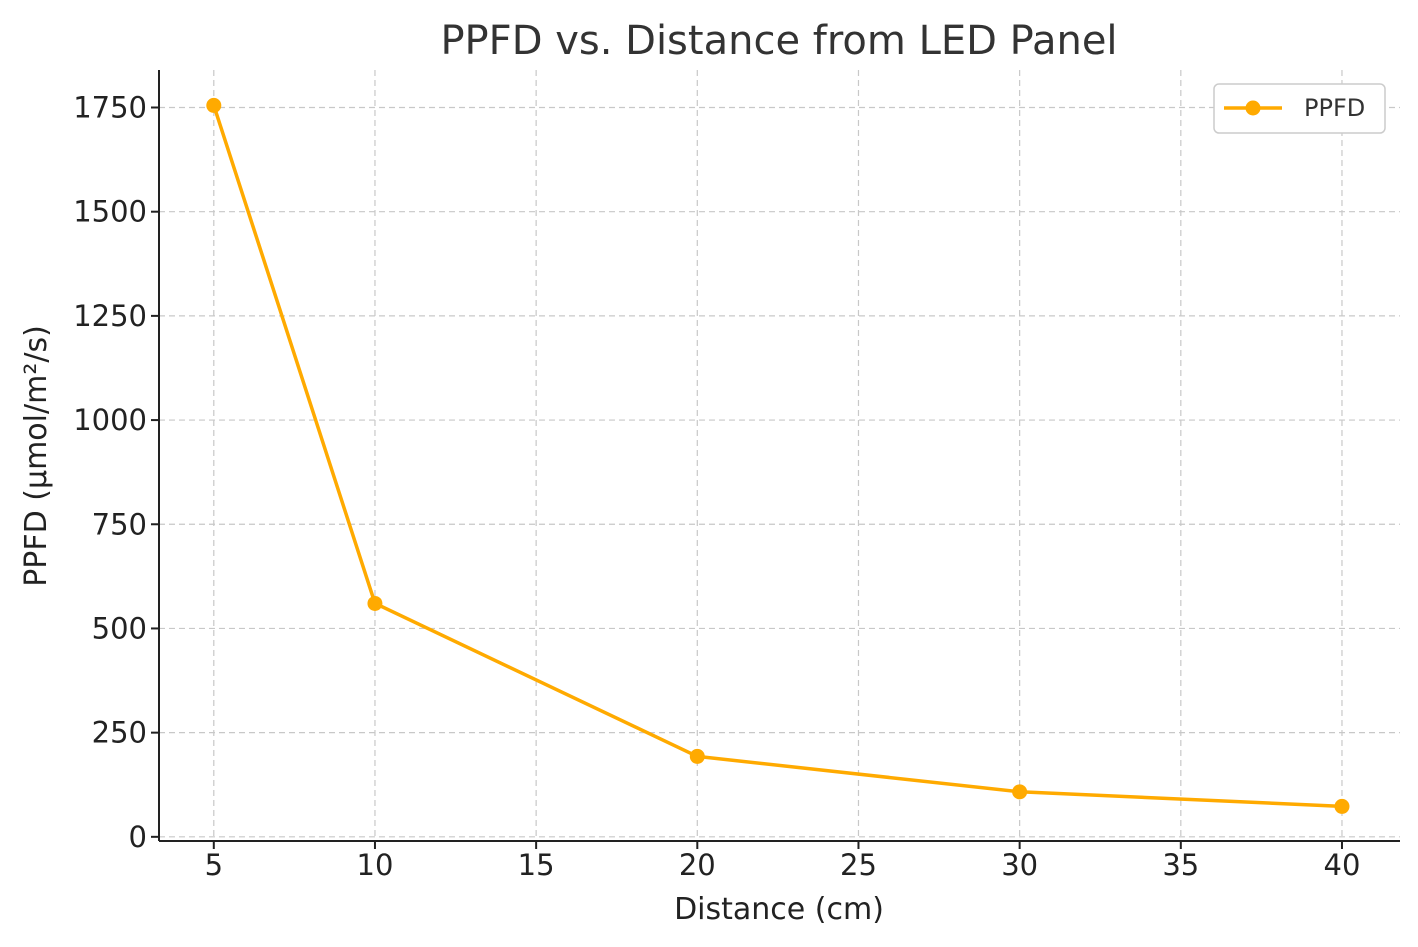 The width and height of the screenshot is (1418, 947). I want to click on x-tick-label: 25, so click(858, 865).